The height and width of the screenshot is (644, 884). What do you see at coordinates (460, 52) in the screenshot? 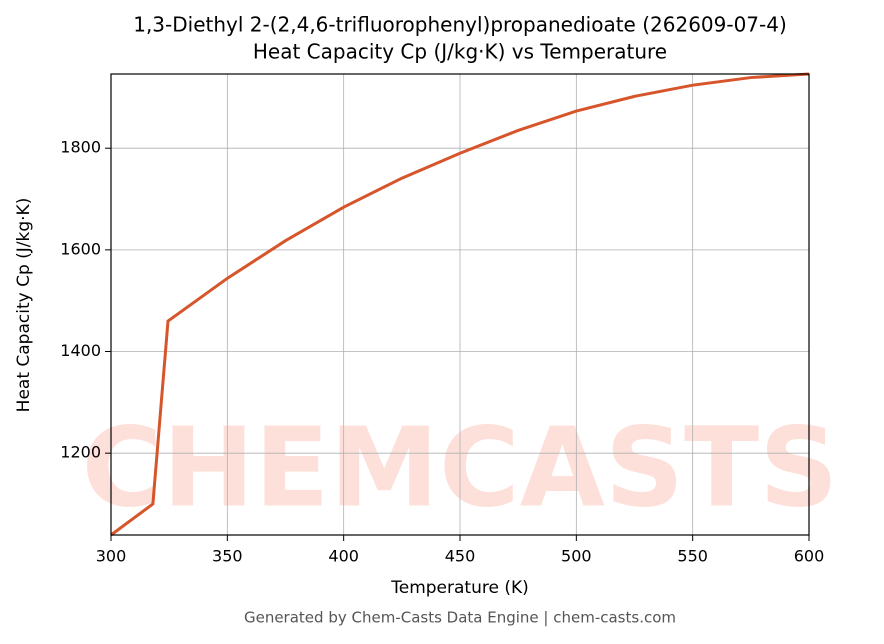
I see `chart-subtitle: Heat Capacity Cp (J/kg·K) vs Temperature` at bounding box center [460, 52].